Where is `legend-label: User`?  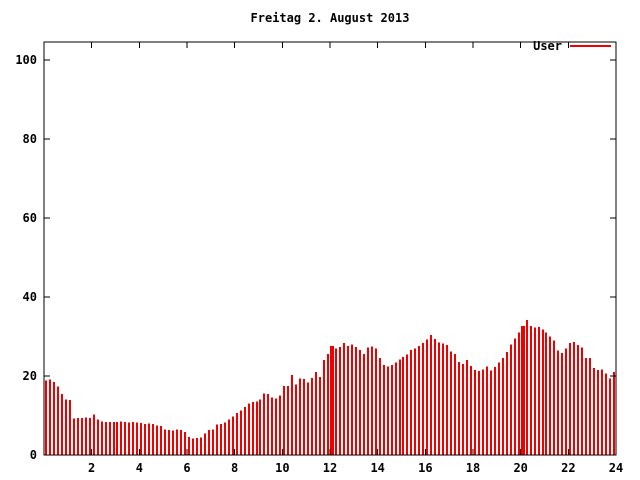 legend-label: User is located at coordinates (547, 46).